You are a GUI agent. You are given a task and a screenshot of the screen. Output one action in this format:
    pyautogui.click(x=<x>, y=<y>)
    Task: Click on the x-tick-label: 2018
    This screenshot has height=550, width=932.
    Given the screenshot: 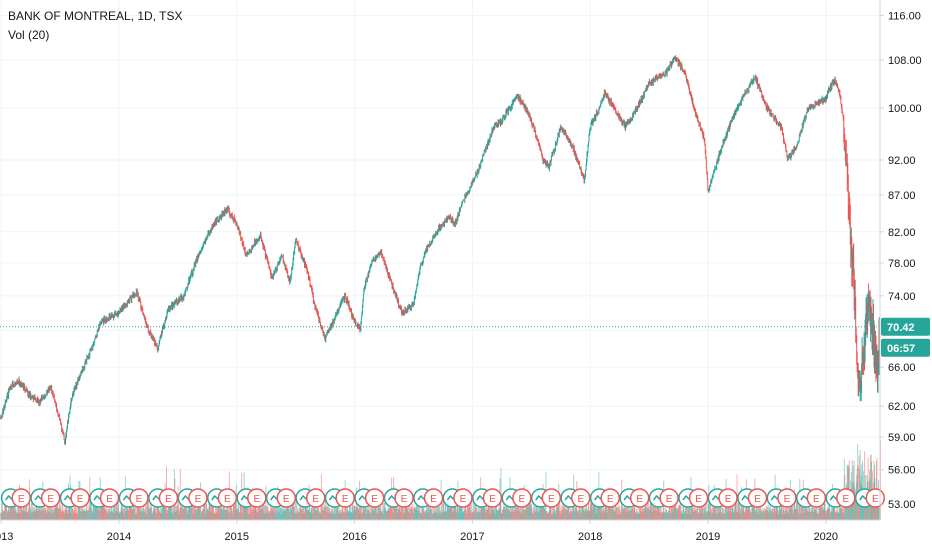 What is the action you would take?
    pyautogui.click(x=590, y=537)
    